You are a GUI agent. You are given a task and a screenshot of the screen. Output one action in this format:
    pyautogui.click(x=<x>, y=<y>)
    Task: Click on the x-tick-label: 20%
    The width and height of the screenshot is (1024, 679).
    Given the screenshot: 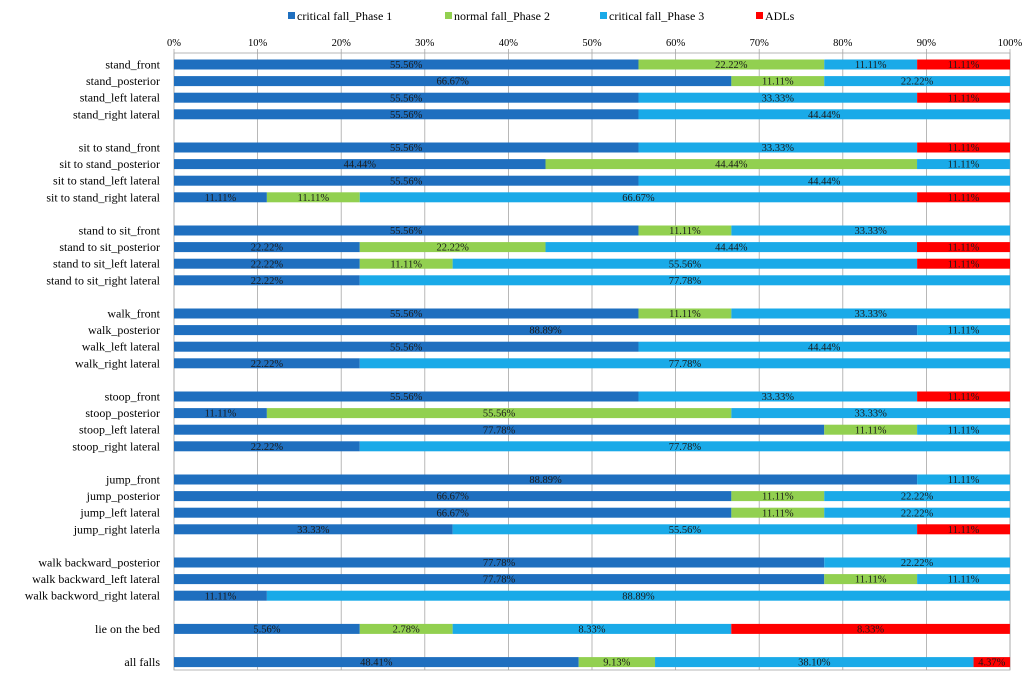 What is the action you would take?
    pyautogui.click(x=342, y=43)
    